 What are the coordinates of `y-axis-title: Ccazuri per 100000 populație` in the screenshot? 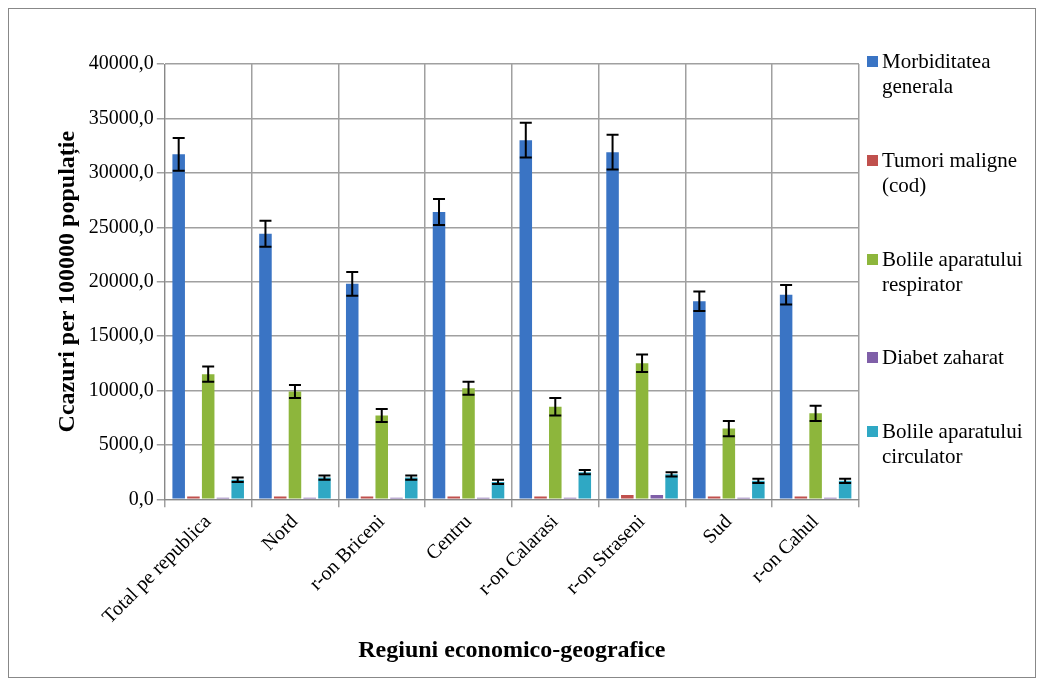 It's located at (66, 281).